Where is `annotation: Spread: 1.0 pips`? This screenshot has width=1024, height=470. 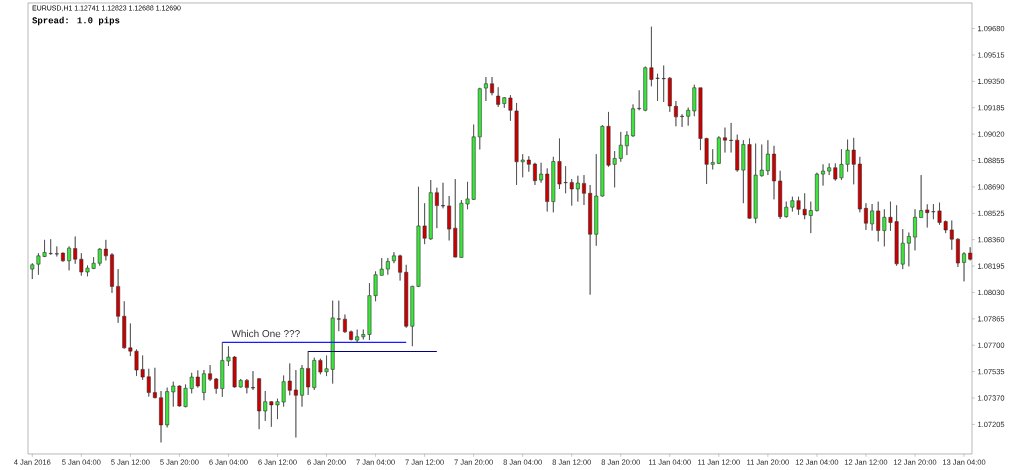
annotation: Spread: 1.0 pips is located at coordinates (76, 21).